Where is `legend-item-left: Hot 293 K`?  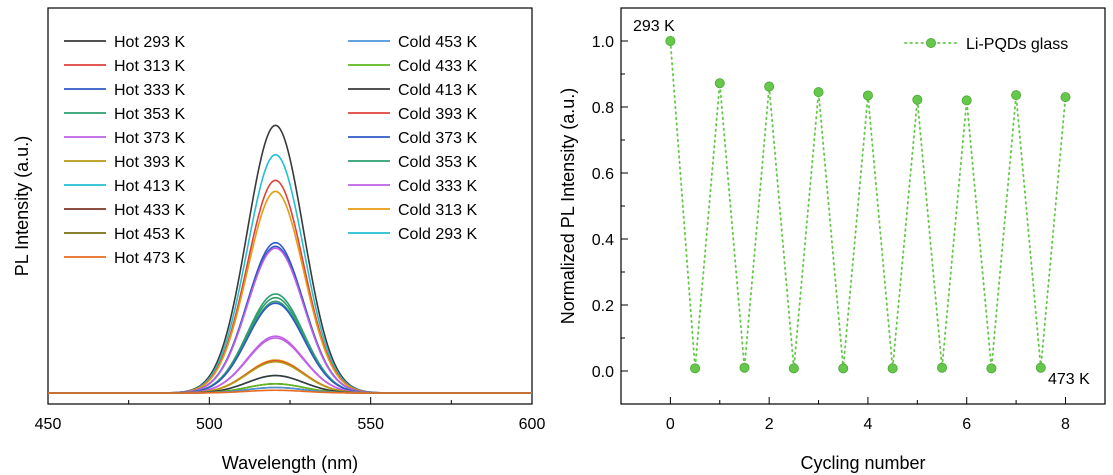
legend-item-left: Hot 293 K is located at coordinates (124, 42).